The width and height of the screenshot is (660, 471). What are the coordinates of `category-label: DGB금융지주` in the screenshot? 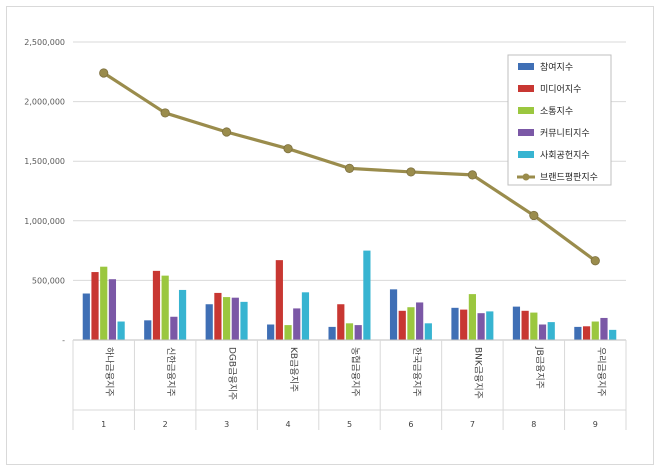 It's located at (232, 373).